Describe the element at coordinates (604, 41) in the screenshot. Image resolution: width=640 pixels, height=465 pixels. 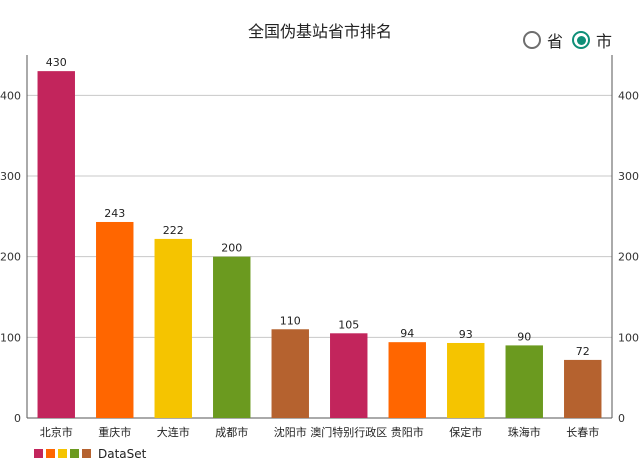
I see `city-toggle-label: 市` at that location.